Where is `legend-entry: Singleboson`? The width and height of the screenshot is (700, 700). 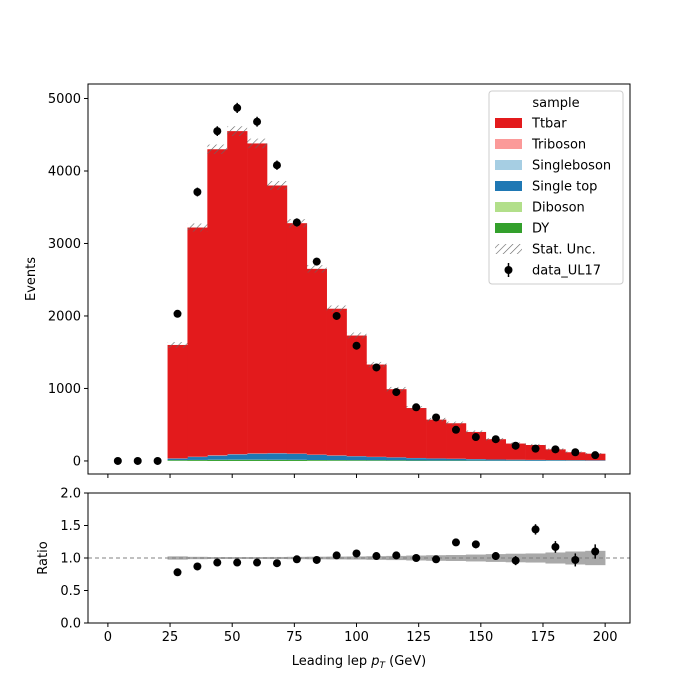 legend-entry: Singleboson is located at coordinates (553, 166).